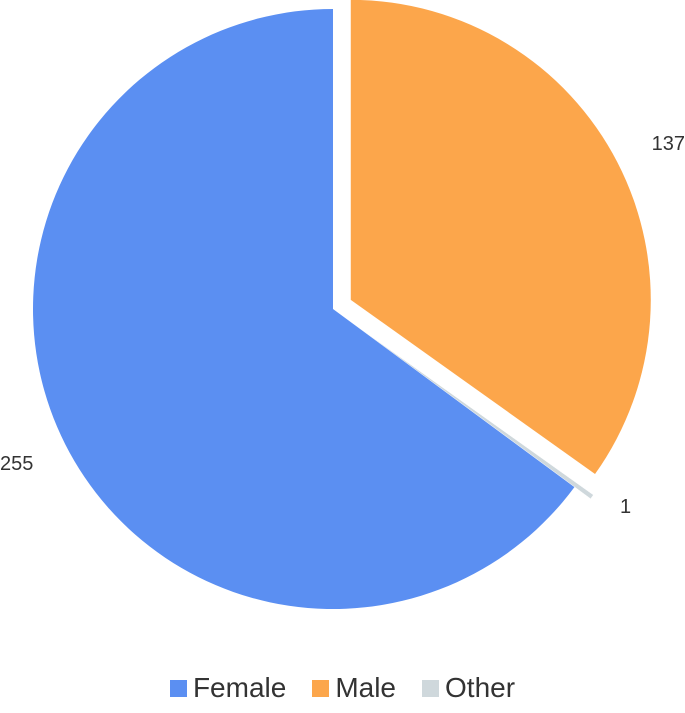 The width and height of the screenshot is (685, 713). I want to click on data-label-female: 255, so click(16, 464).